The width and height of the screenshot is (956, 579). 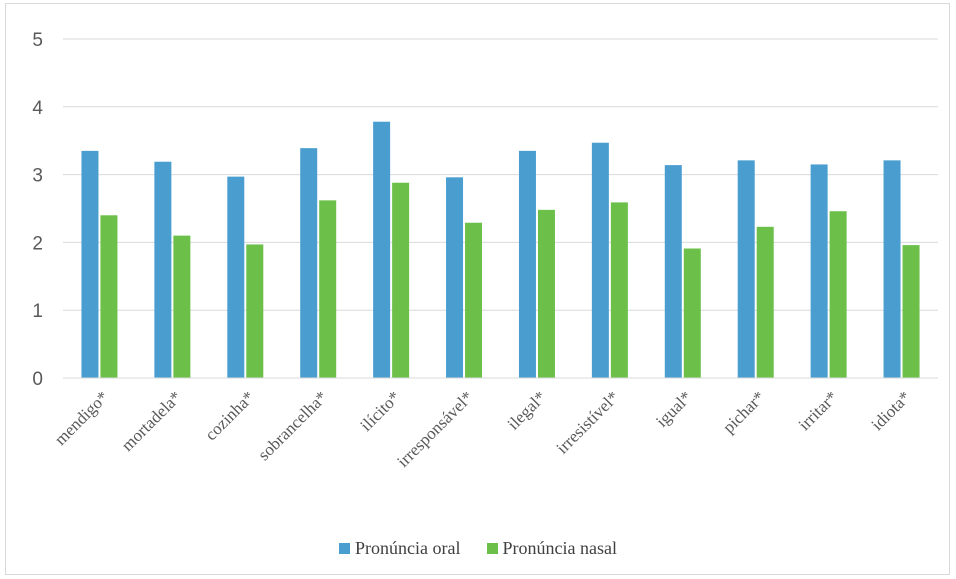 What do you see at coordinates (292, 425) in the screenshot?
I see `x-tick-label-3: sobrancelha*` at bounding box center [292, 425].